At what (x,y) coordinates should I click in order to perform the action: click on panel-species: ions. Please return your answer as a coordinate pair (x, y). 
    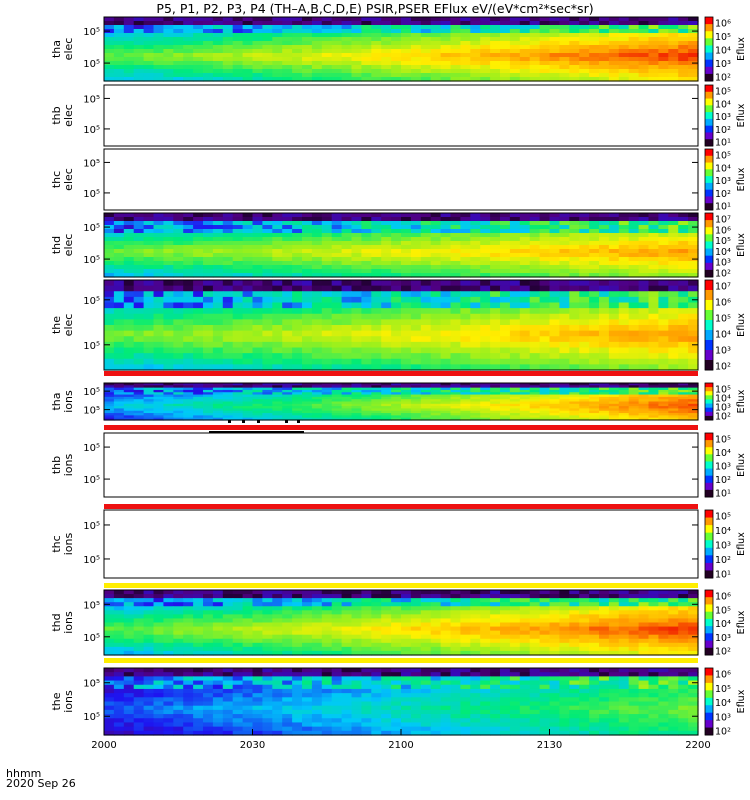
    Looking at the image, I should click on (68, 464).